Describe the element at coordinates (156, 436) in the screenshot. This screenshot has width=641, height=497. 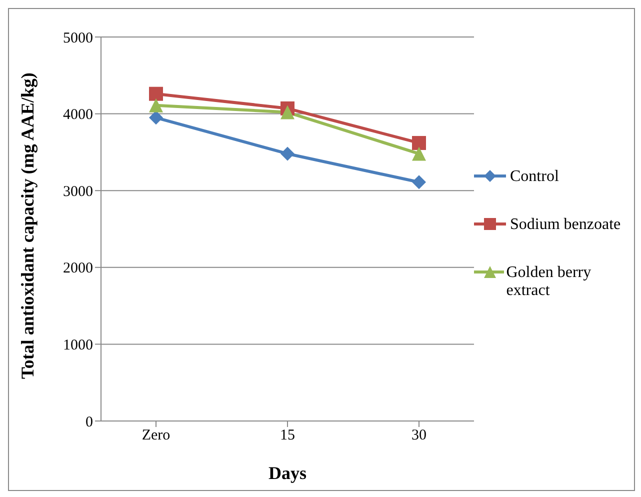
I see `x-tick-label: Zero` at that location.